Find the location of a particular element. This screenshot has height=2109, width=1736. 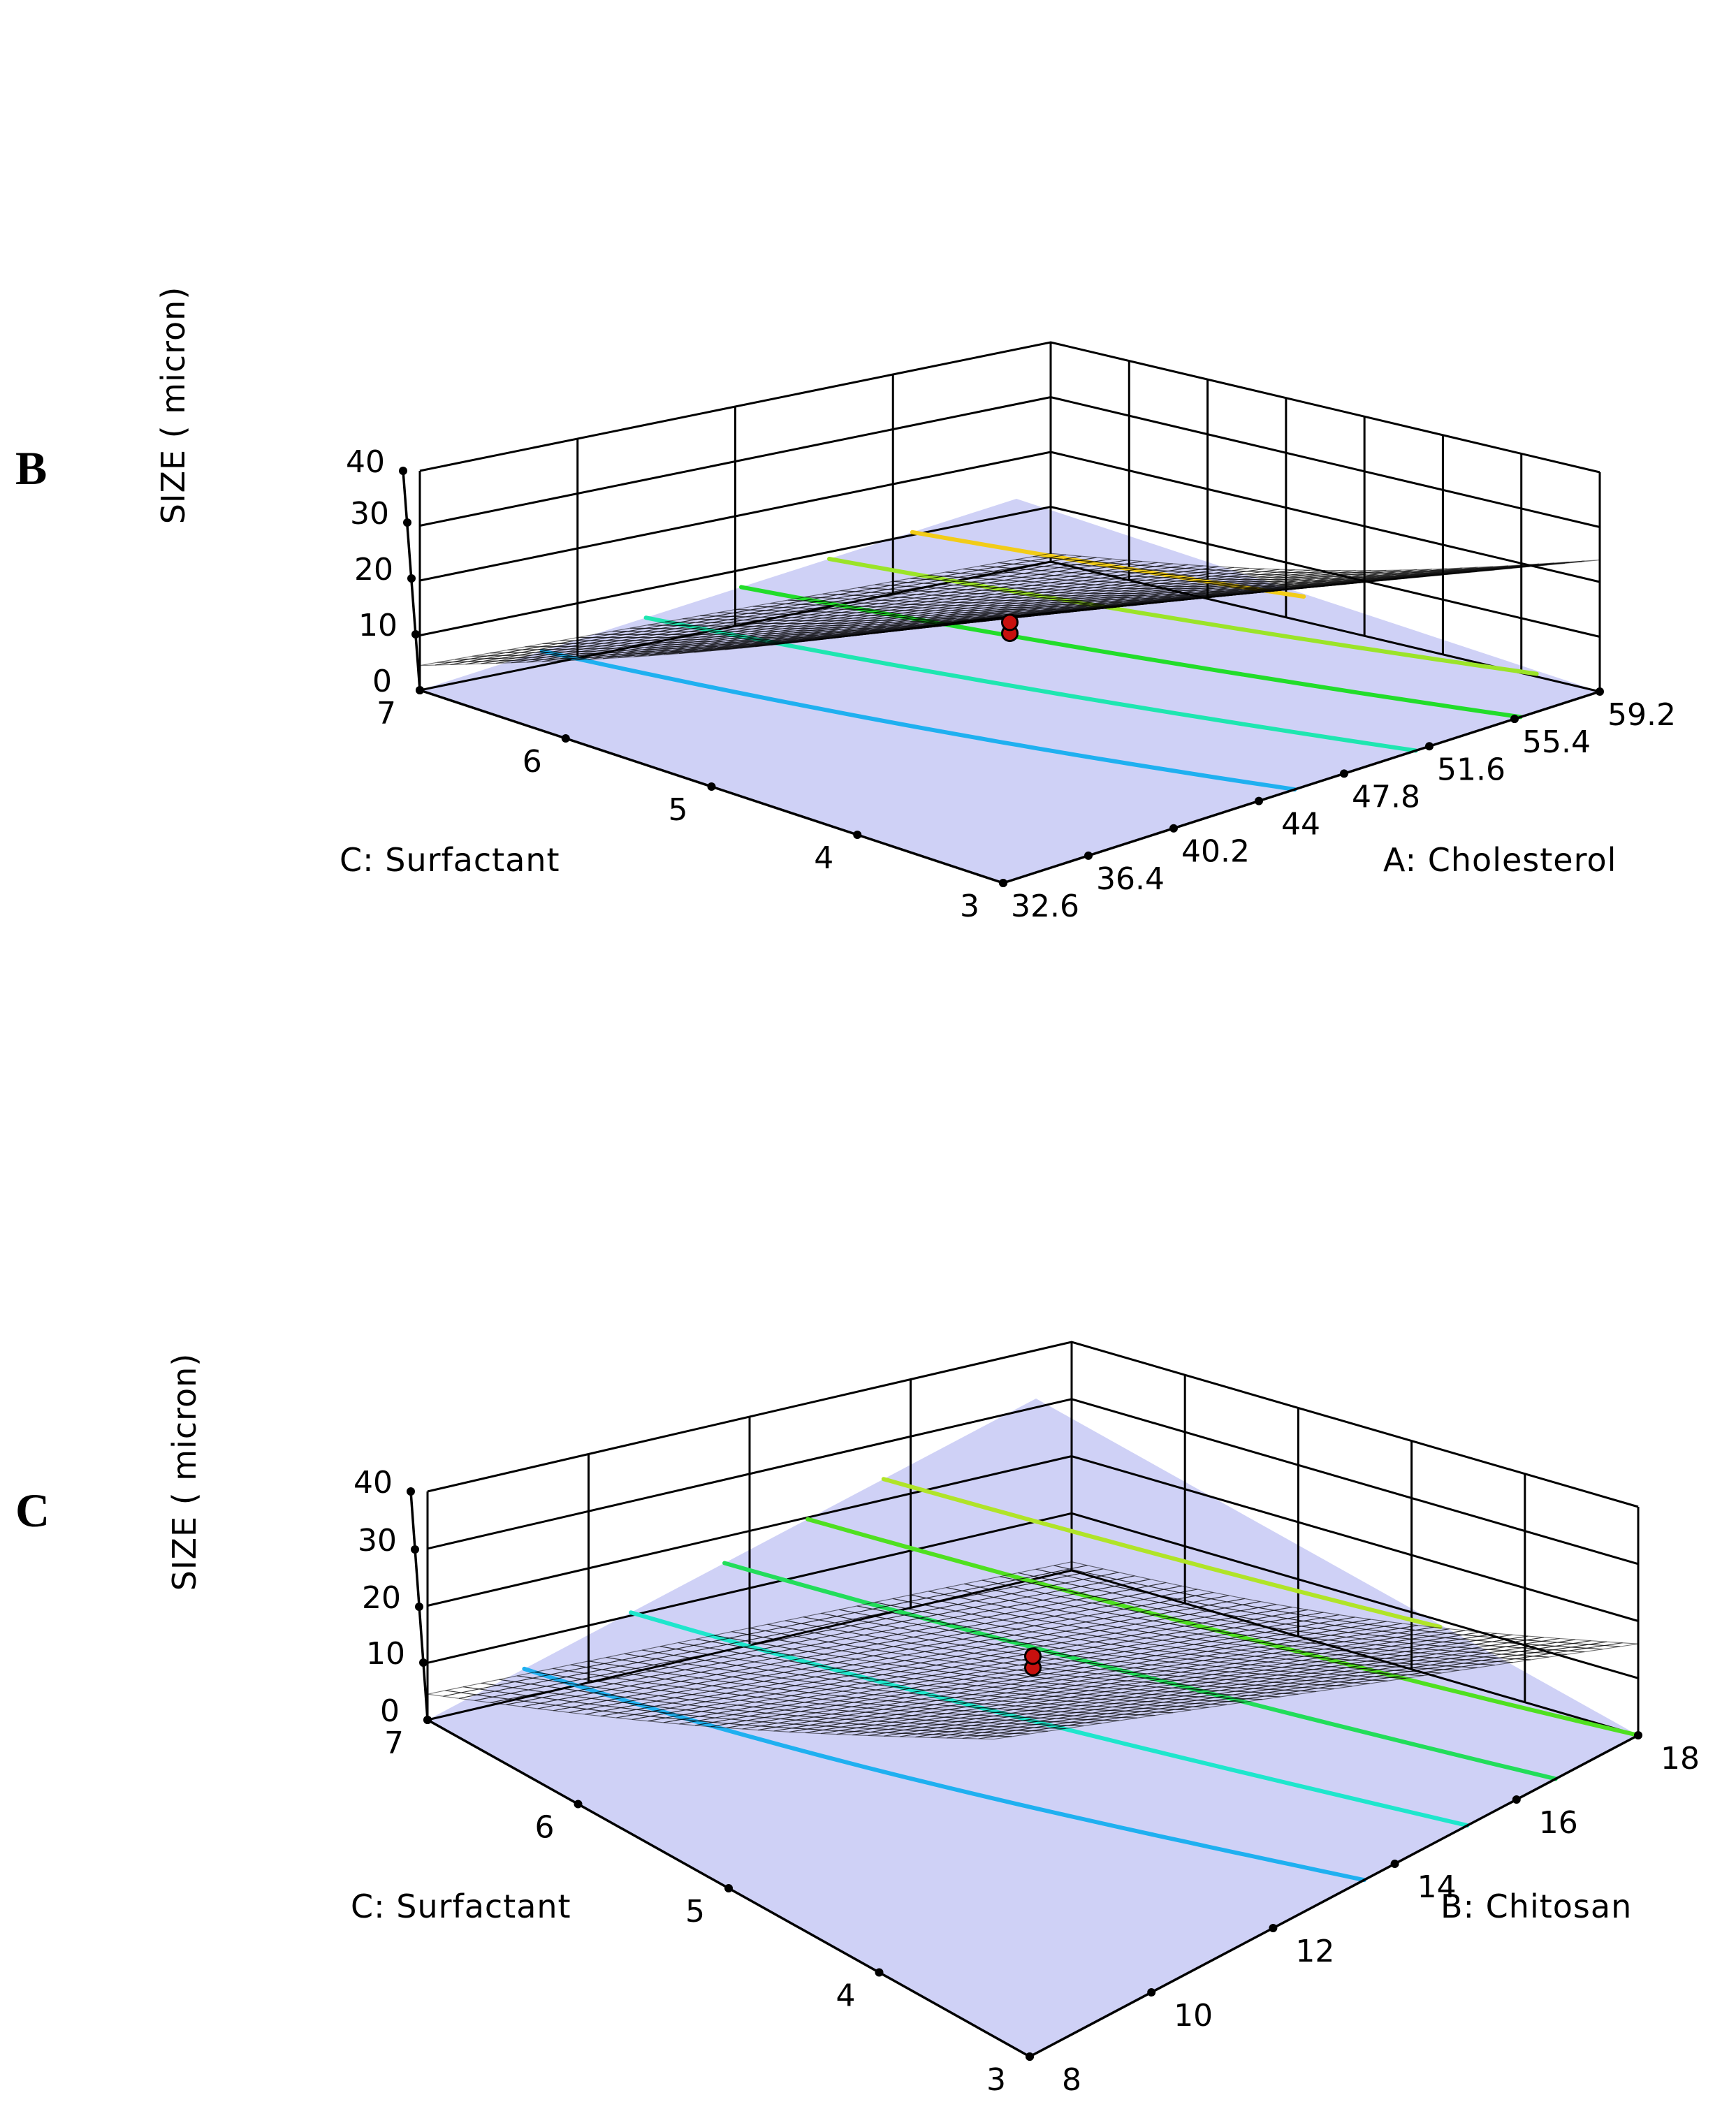

x-tick-label: 36.4 is located at coordinates (1130, 879).